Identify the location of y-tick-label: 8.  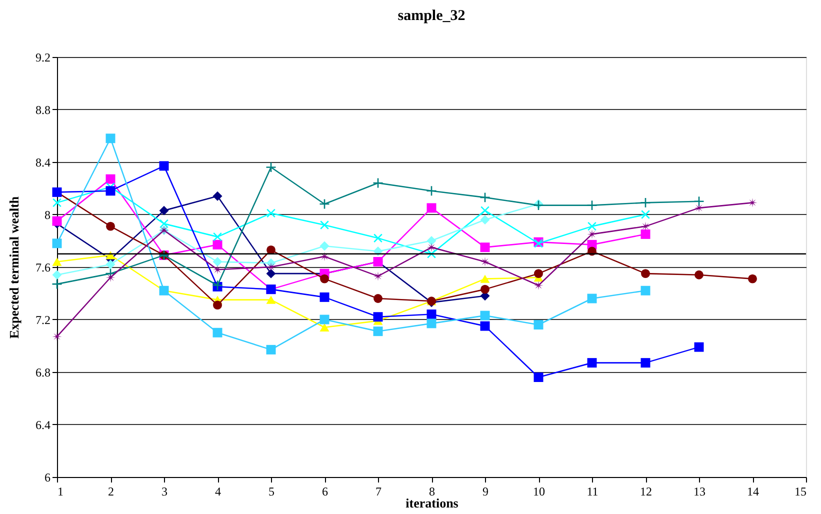
(47, 215).